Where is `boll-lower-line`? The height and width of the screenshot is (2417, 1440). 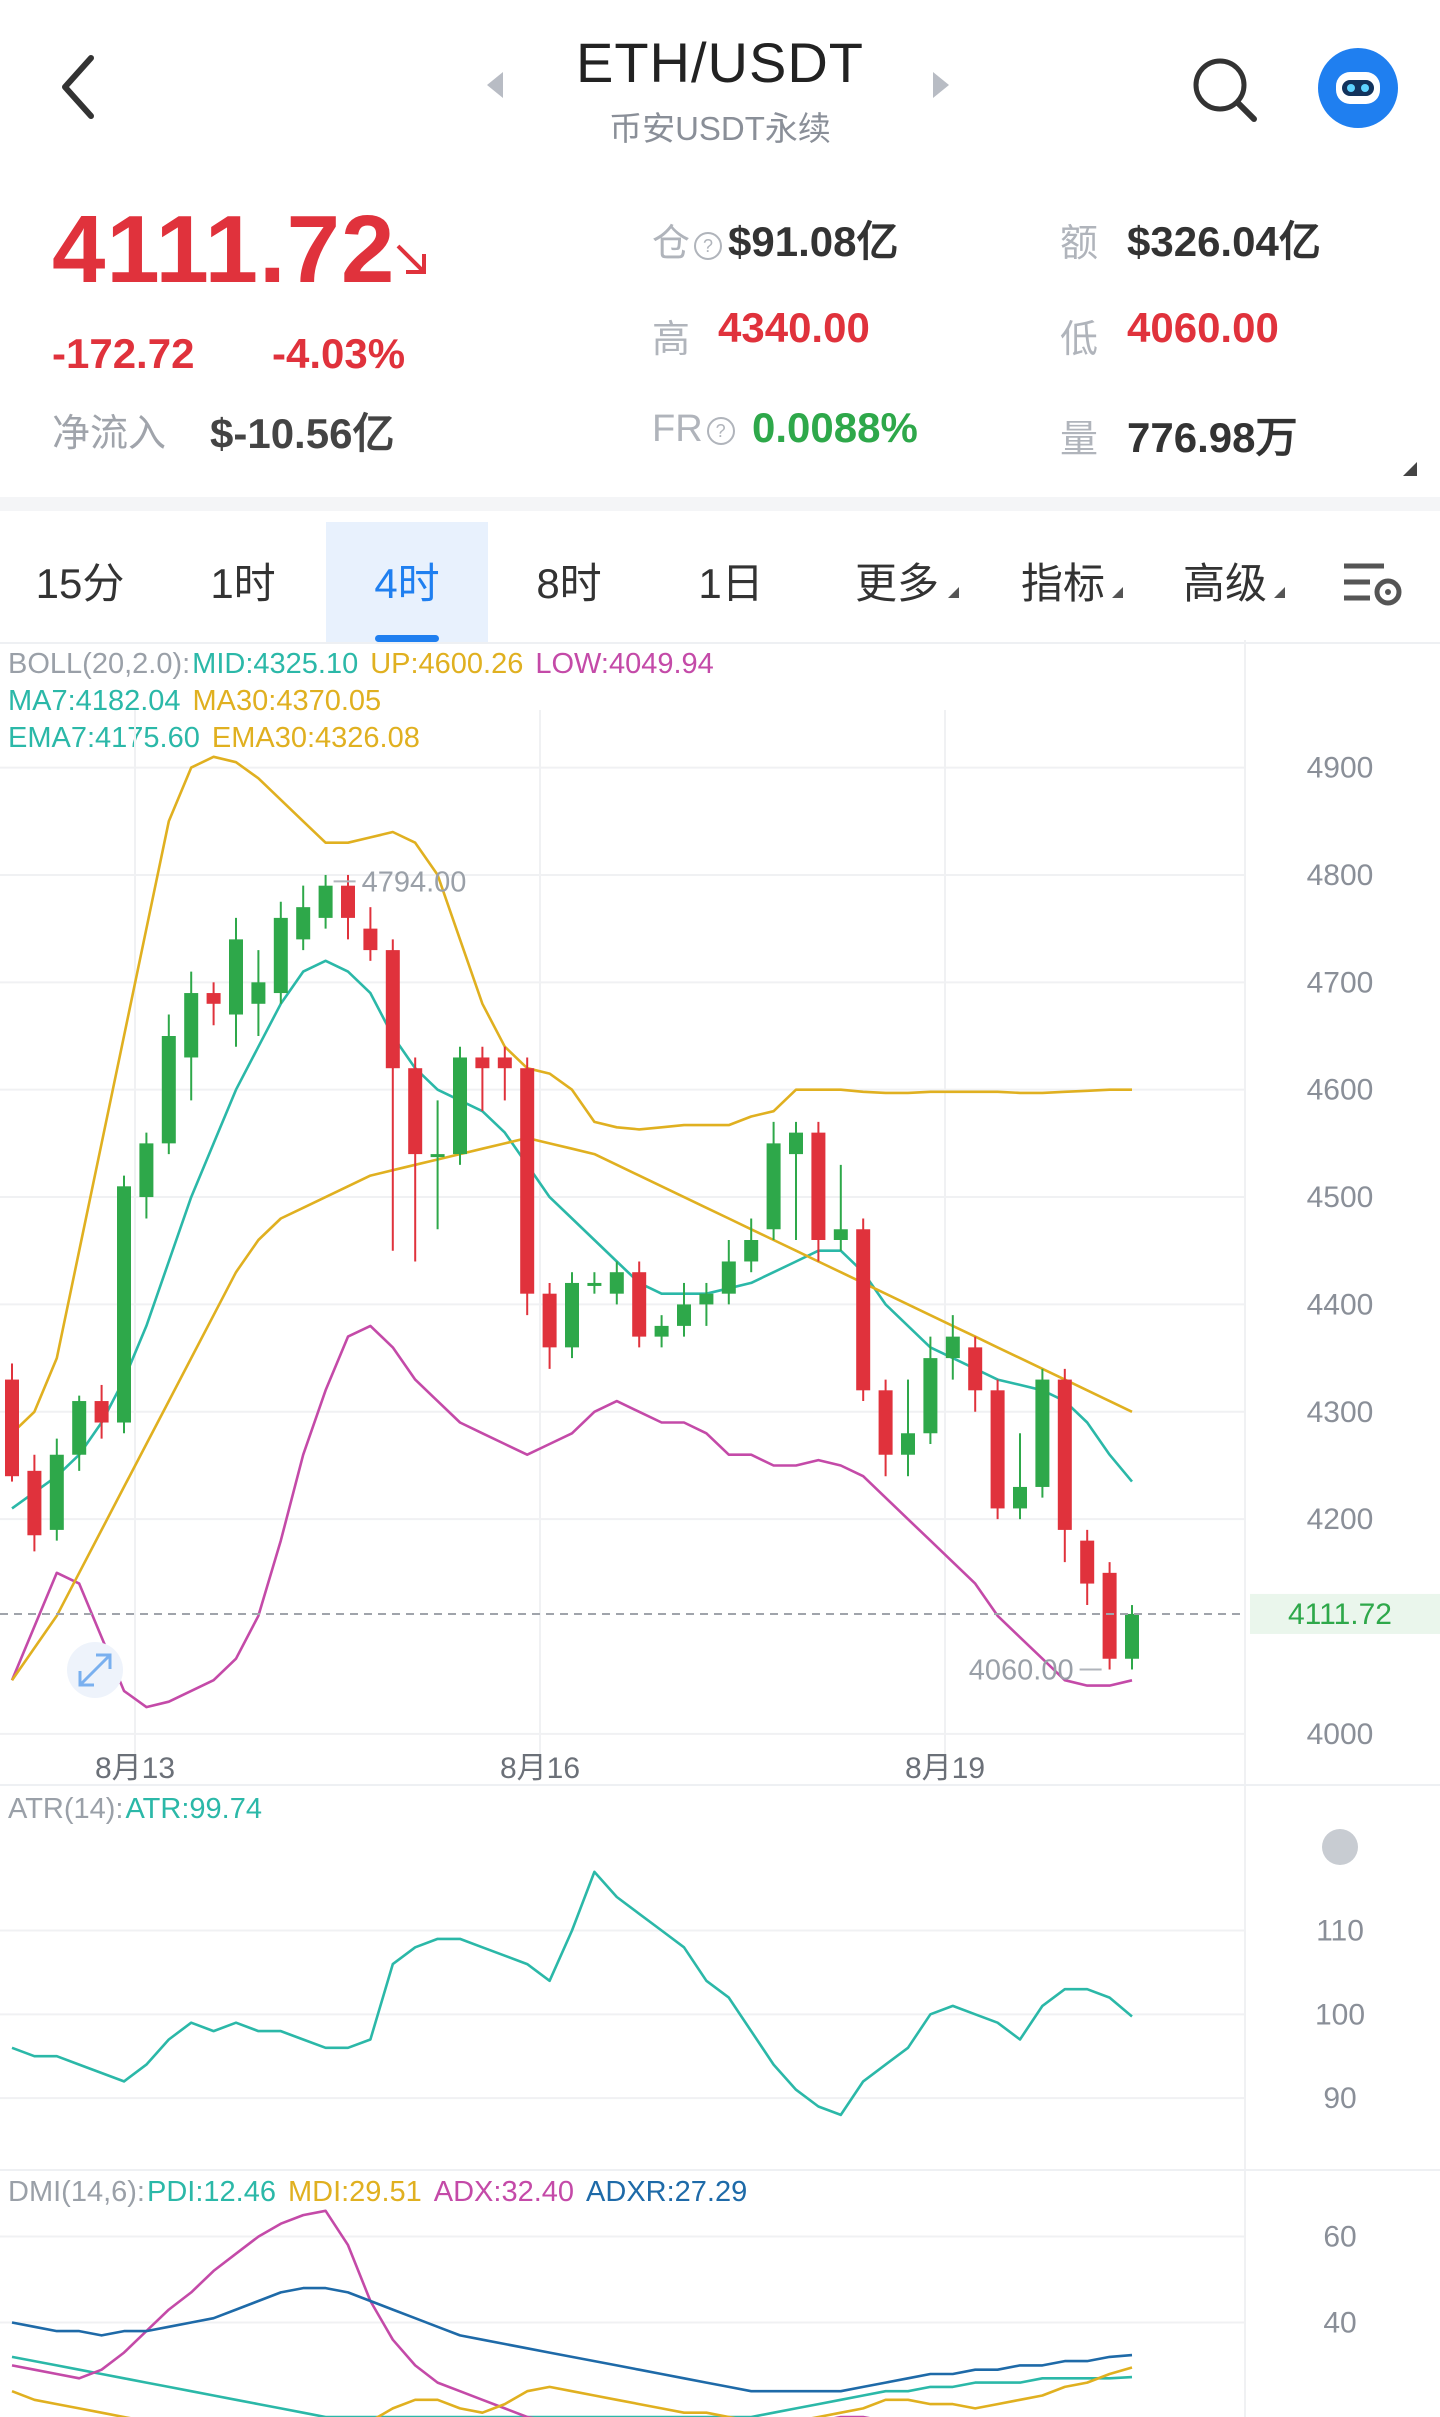
boll-lower-line is located at coordinates (571, 1516).